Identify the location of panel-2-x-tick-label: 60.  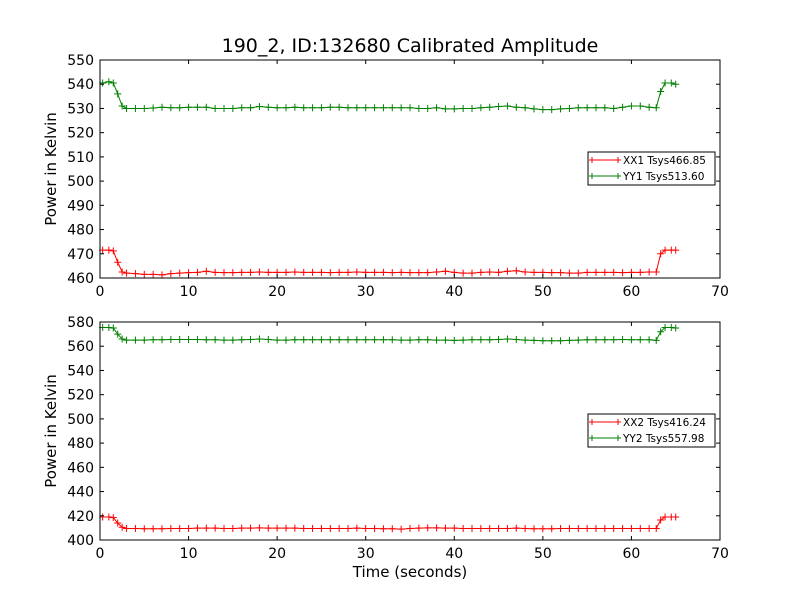
(632, 554).